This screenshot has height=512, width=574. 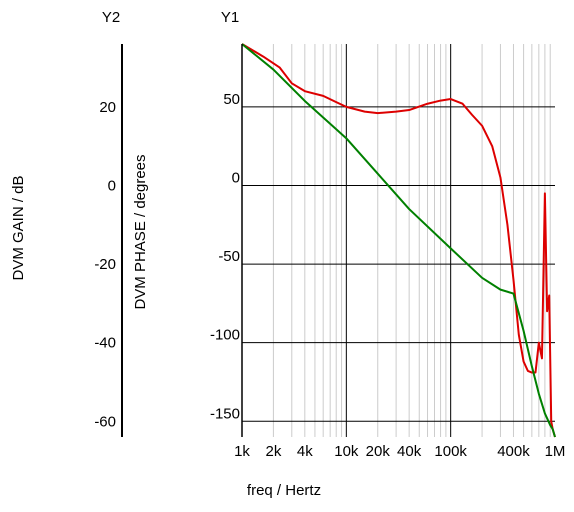 I want to click on x-tick-label: 20k, so click(x=378, y=451).